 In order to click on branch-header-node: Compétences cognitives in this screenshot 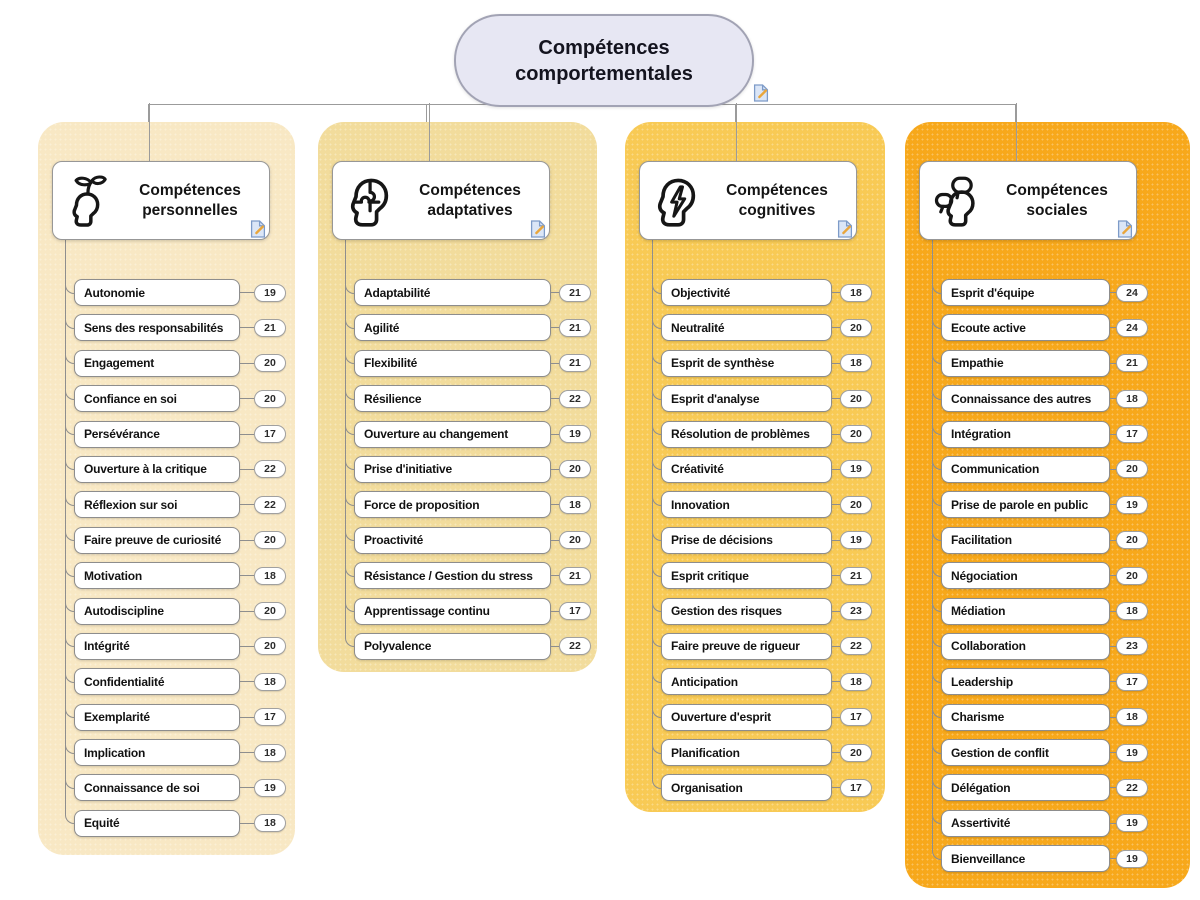, I will do `click(748, 200)`.